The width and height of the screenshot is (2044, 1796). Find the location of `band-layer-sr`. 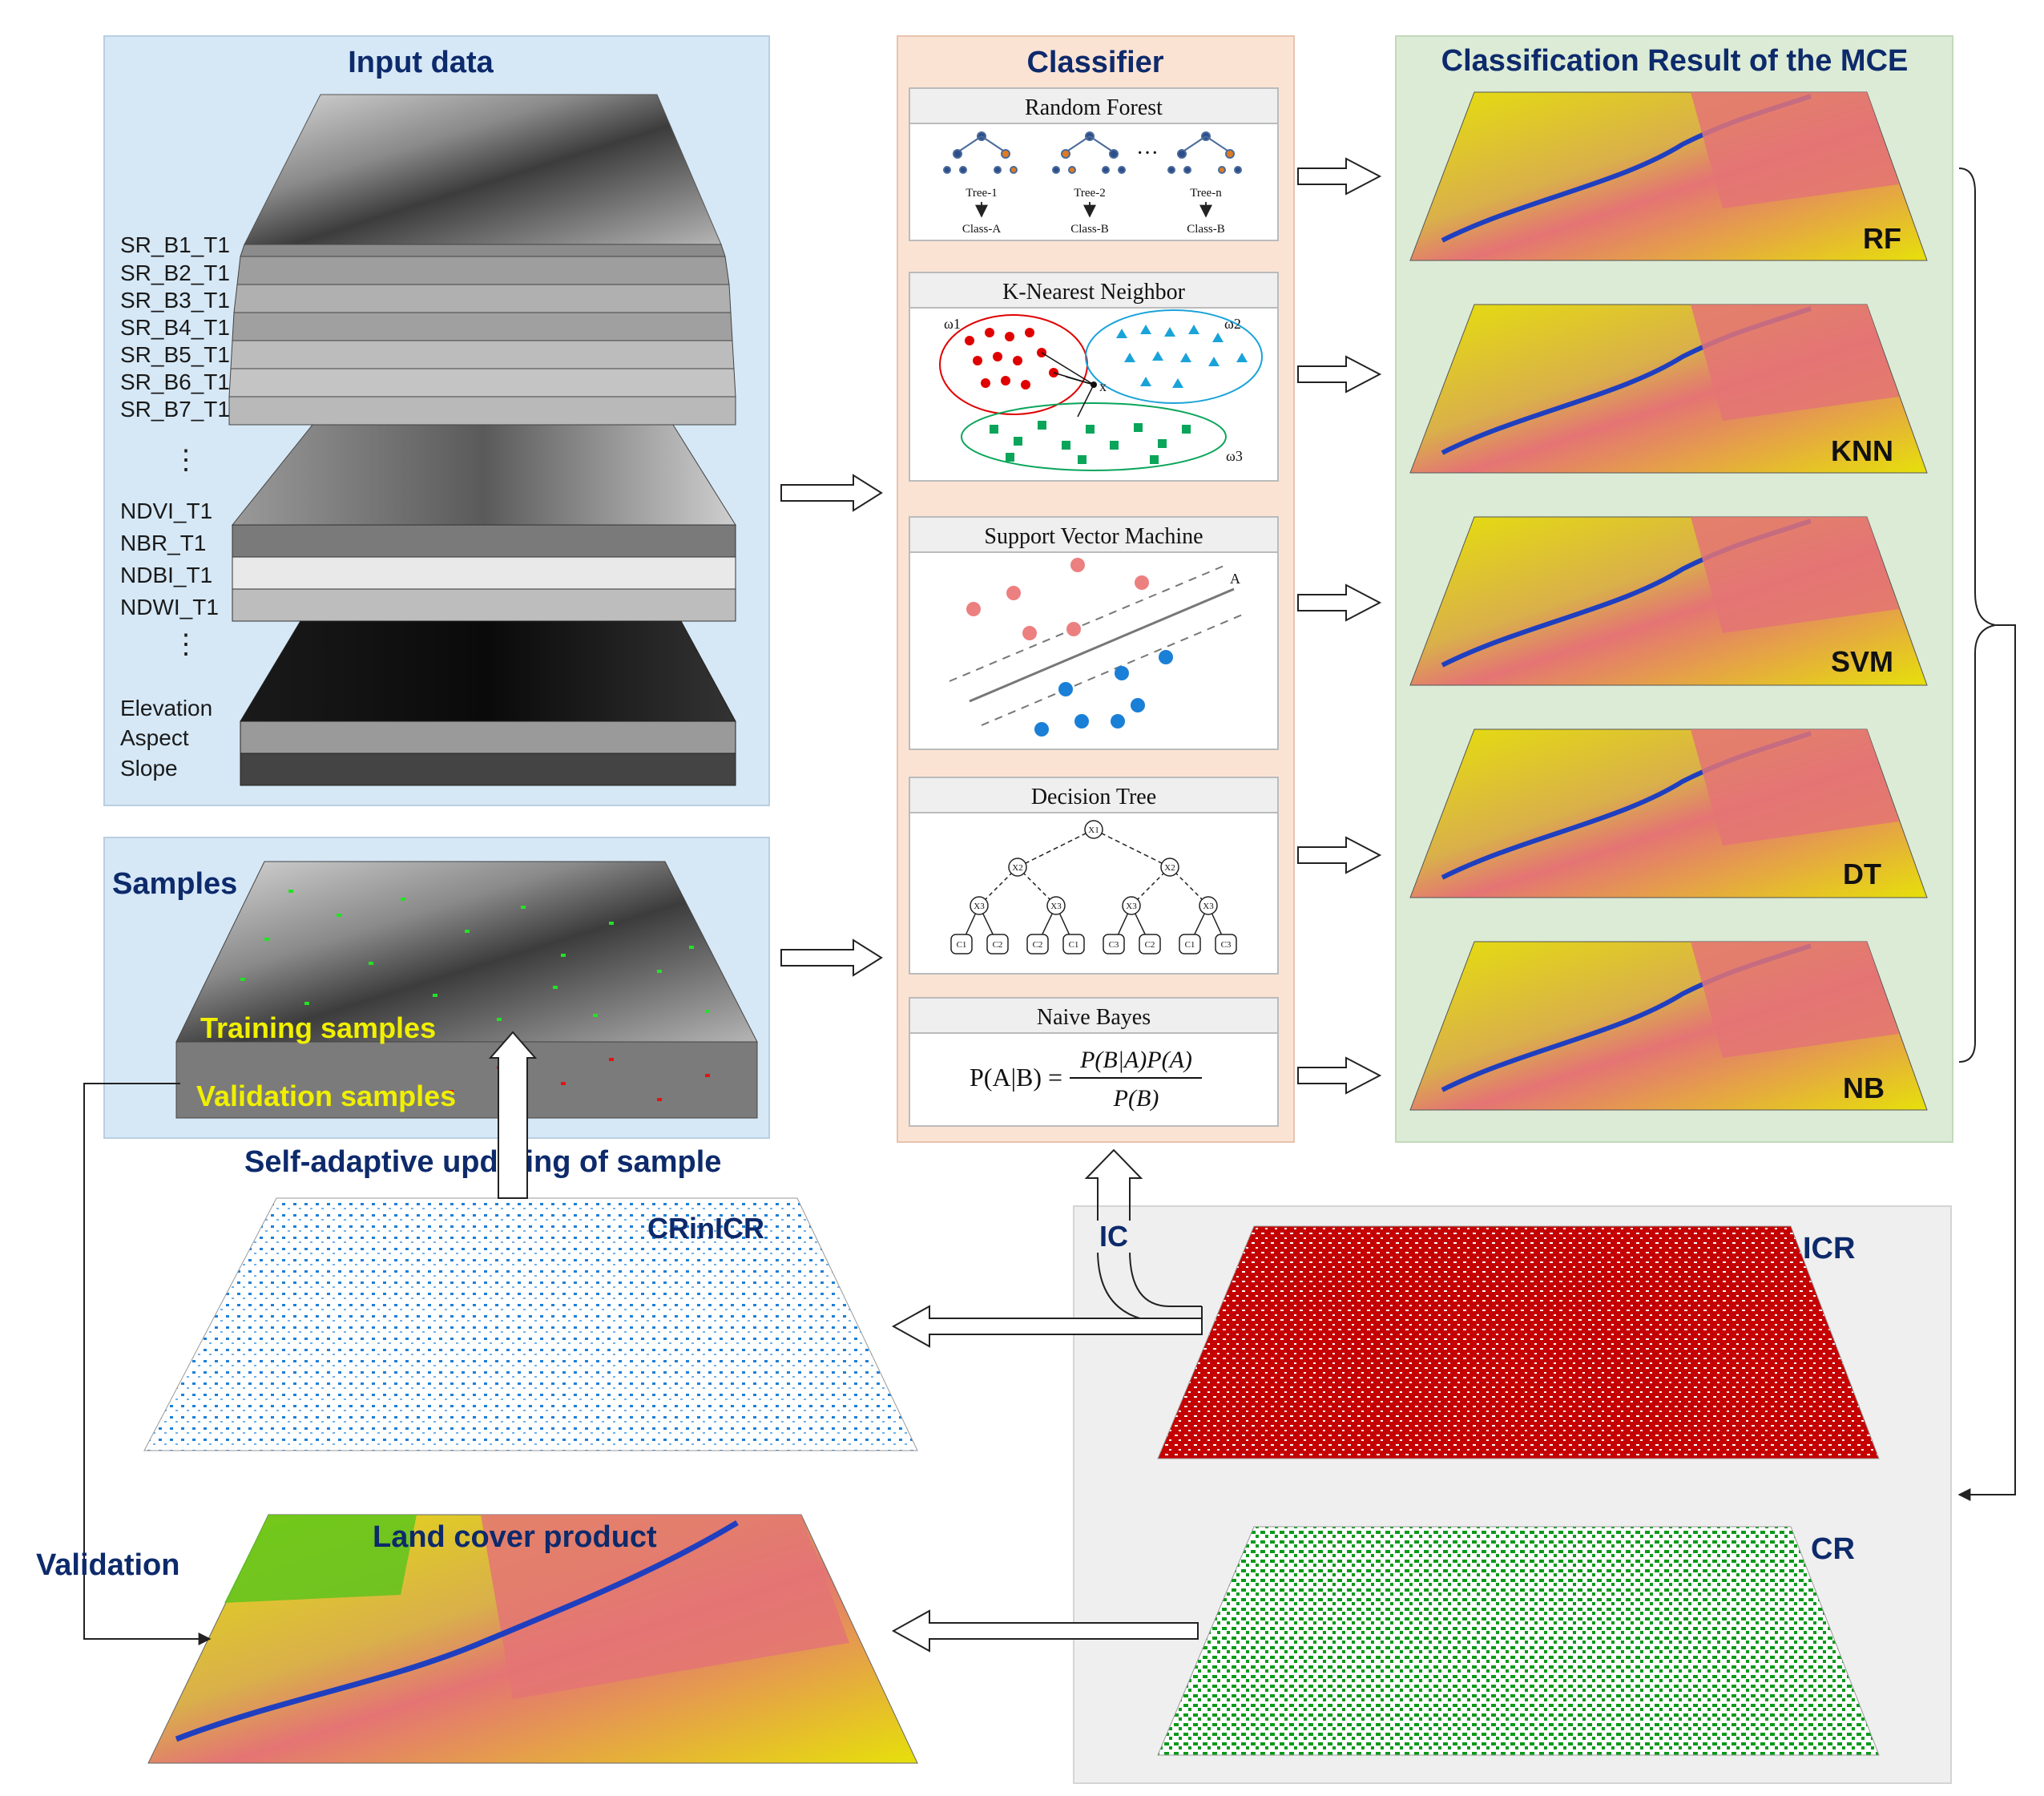

band-layer-sr is located at coordinates (483, 169).